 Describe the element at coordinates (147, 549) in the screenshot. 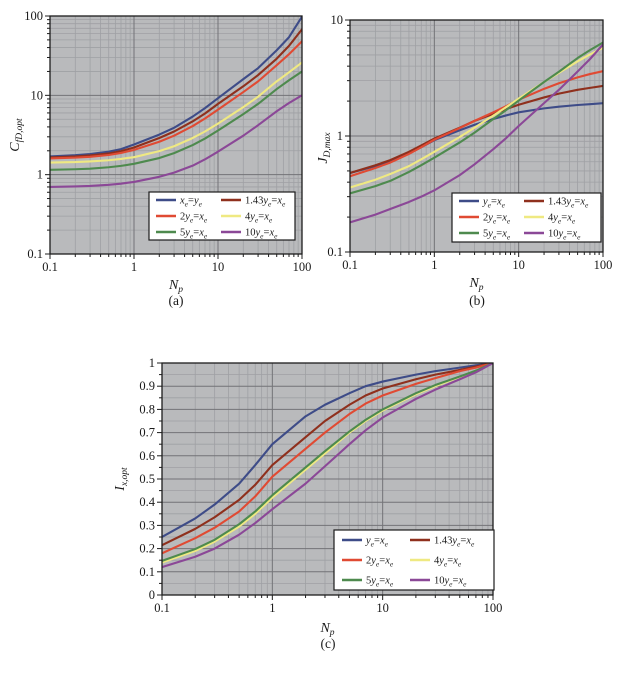

I see `svg-text: 0.2` at that location.